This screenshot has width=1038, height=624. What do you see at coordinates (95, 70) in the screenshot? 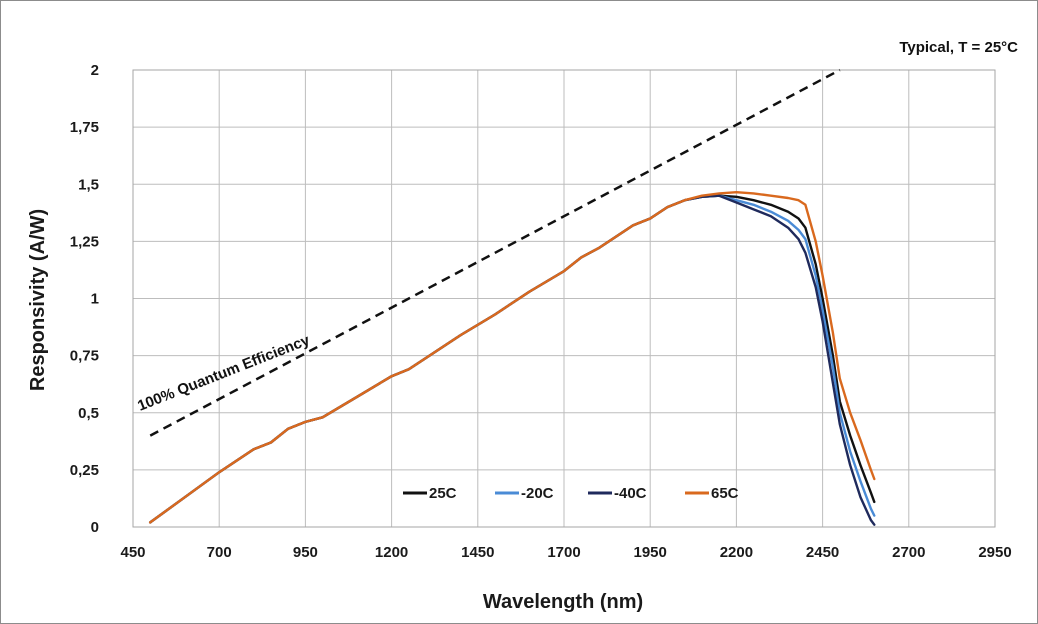
I see `y-tick-label: 2` at bounding box center [95, 70].